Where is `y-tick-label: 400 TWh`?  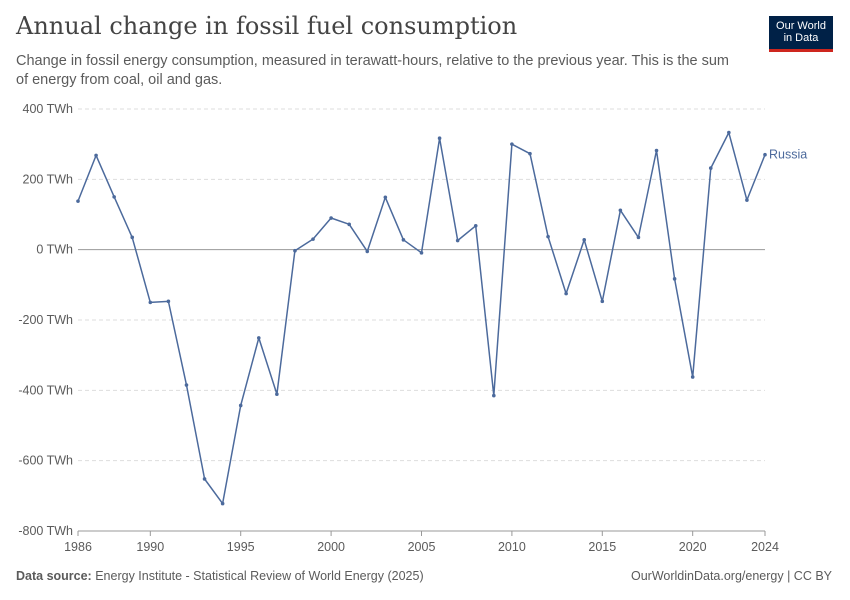 y-tick-label: 400 TWh is located at coordinates (48, 109).